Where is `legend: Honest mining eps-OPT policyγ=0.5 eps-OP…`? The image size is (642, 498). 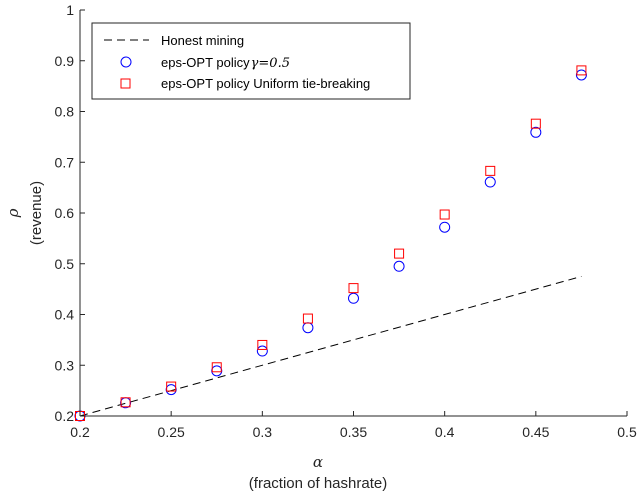
legend: Honest mining eps-OPT policyγ=0.5 eps-OP… is located at coordinates (251, 61).